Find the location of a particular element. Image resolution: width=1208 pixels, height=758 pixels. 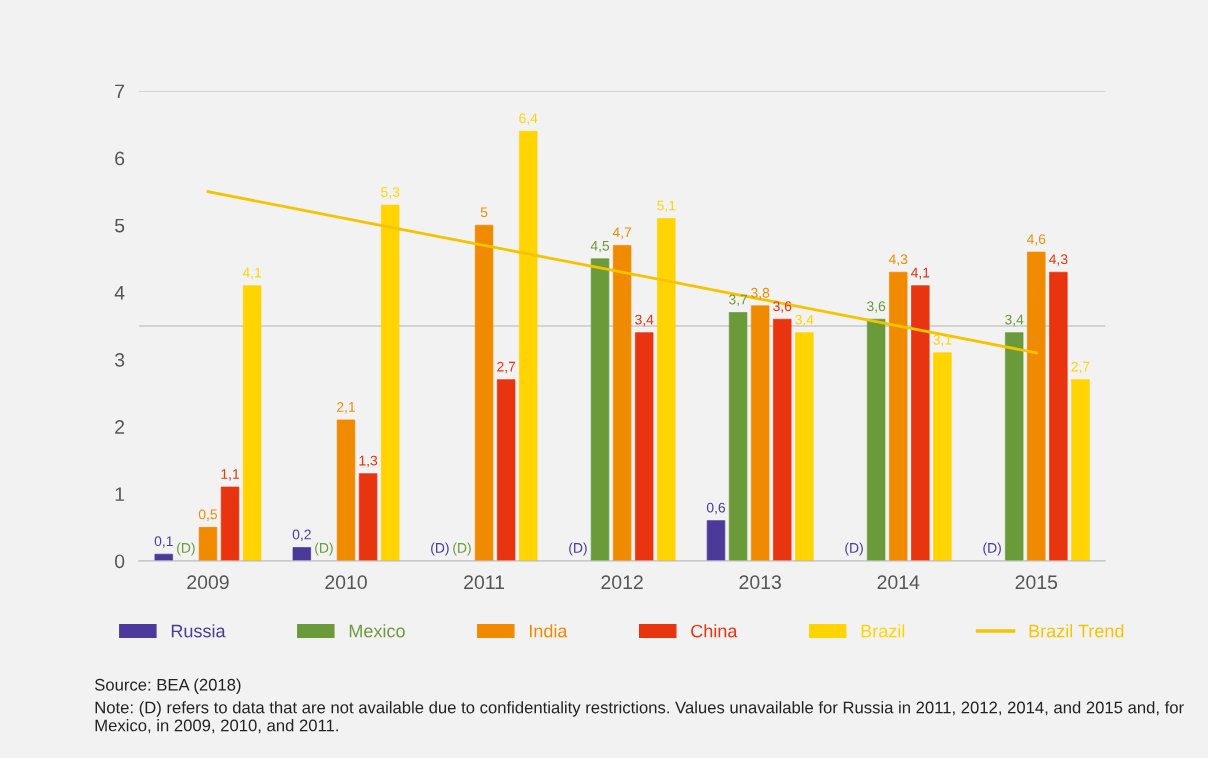

legend-label: Brazil is located at coordinates (883, 631).